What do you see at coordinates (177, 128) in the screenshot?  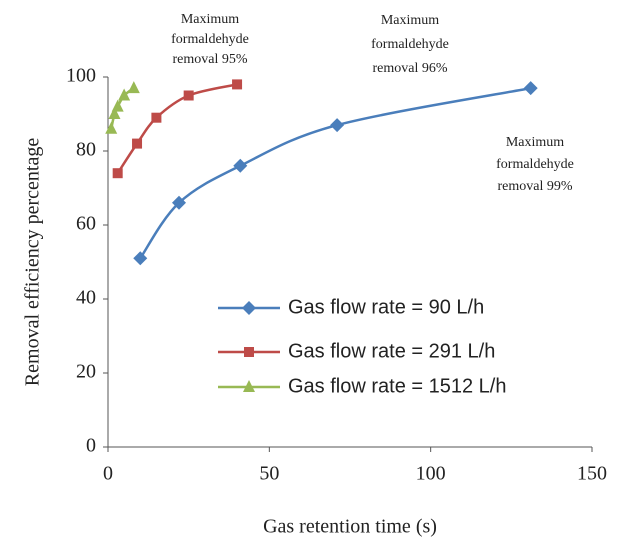 I see `series-line` at bounding box center [177, 128].